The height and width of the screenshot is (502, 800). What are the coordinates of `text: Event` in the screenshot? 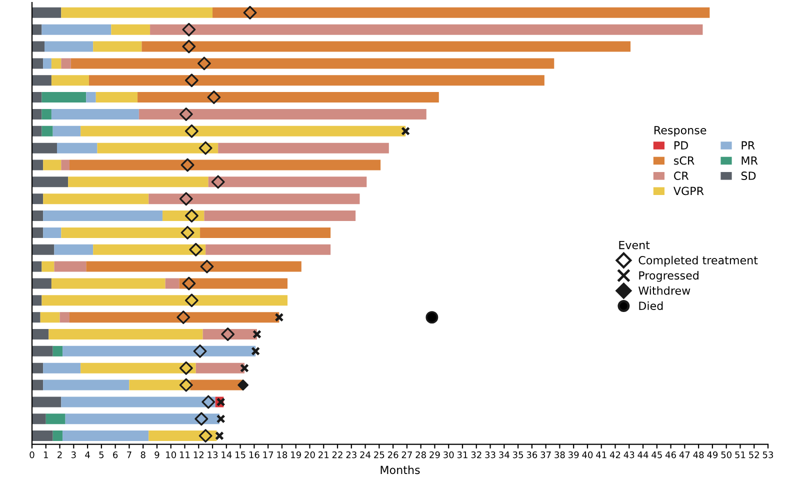 It's located at (634, 245).